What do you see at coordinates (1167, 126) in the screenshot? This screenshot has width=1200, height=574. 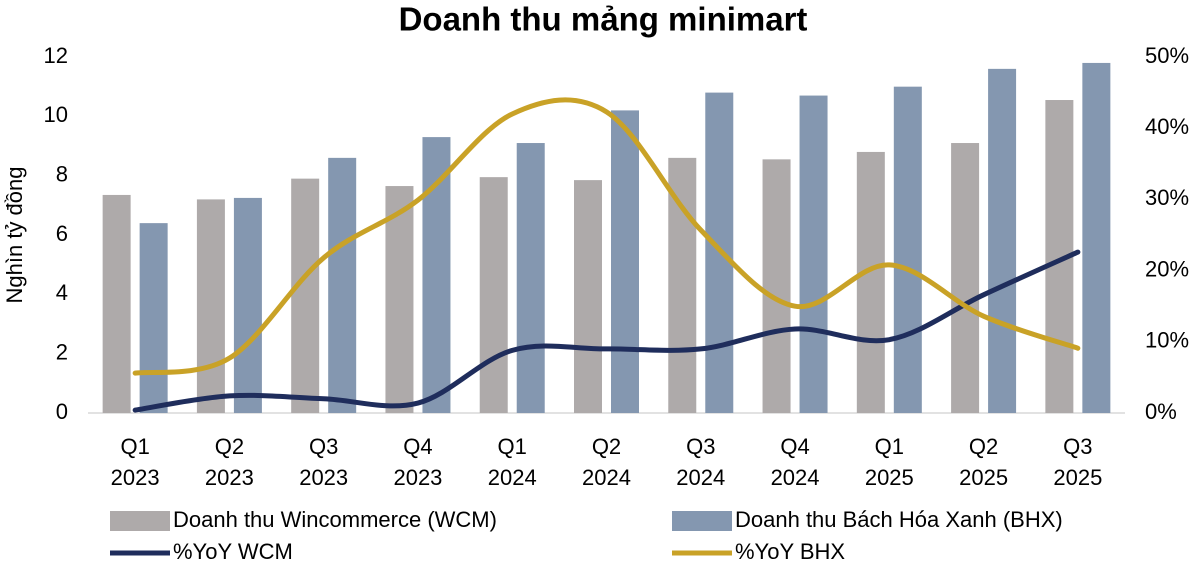 I see `y2-tick-label: 40%` at bounding box center [1167, 126].